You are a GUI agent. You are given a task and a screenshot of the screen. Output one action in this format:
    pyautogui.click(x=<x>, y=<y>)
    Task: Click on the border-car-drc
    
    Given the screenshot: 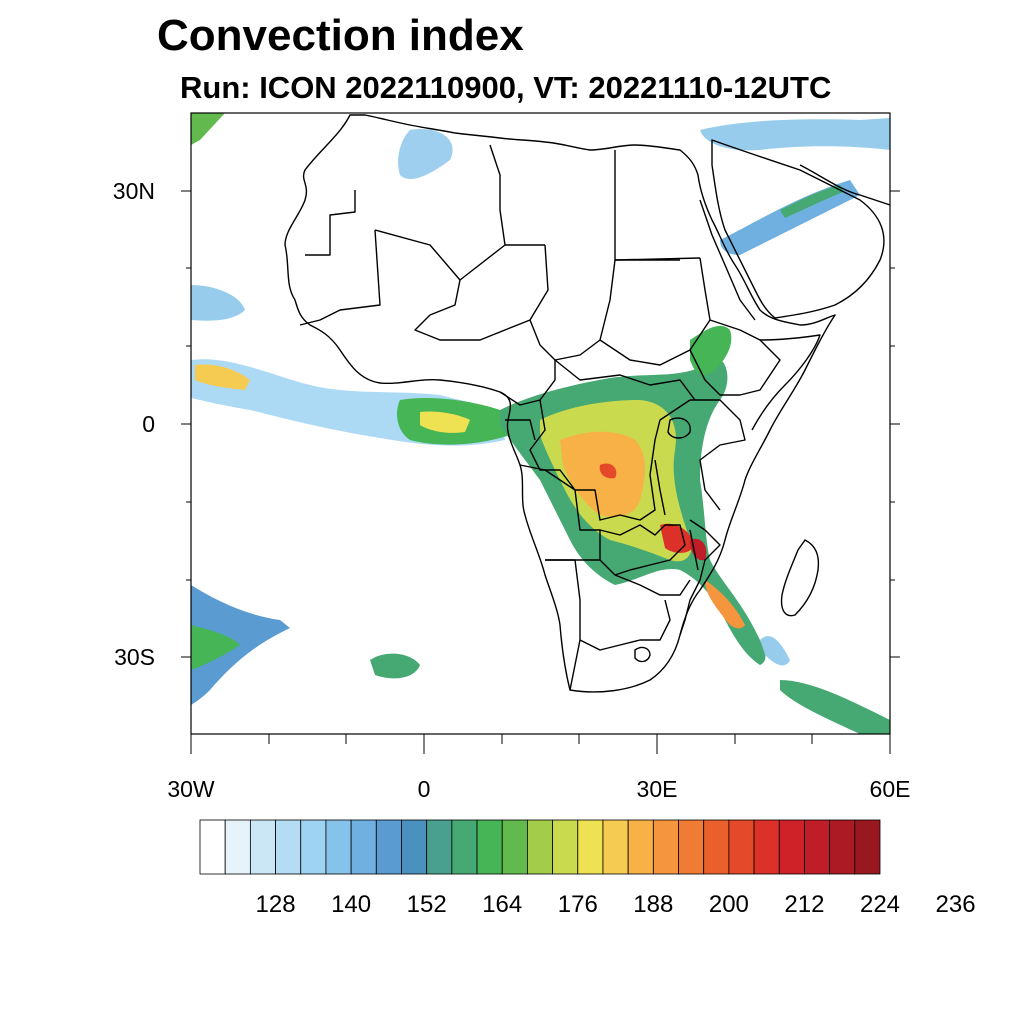 What is the action you would take?
    pyautogui.click(x=625, y=380)
    